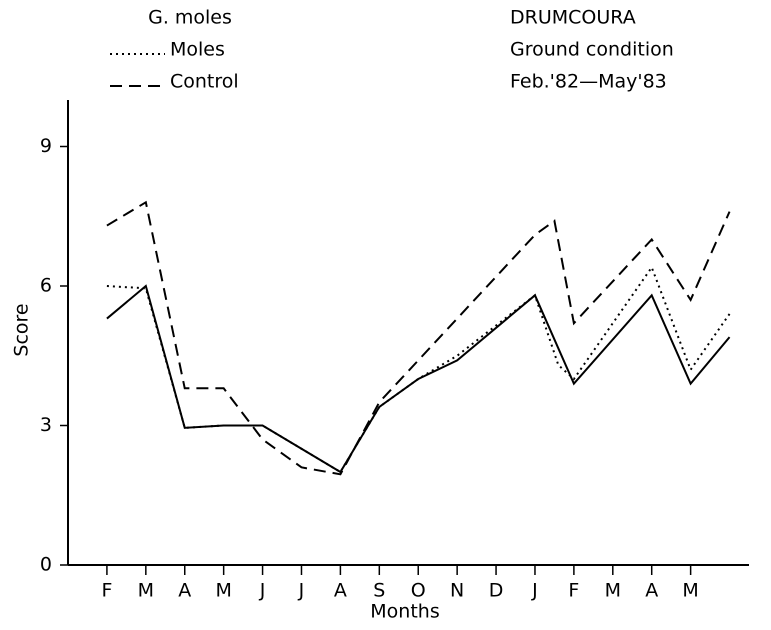 This screenshot has width=771, height=630. Describe the element at coordinates (46, 565) in the screenshot. I see `y-tick-label: 0` at that location.